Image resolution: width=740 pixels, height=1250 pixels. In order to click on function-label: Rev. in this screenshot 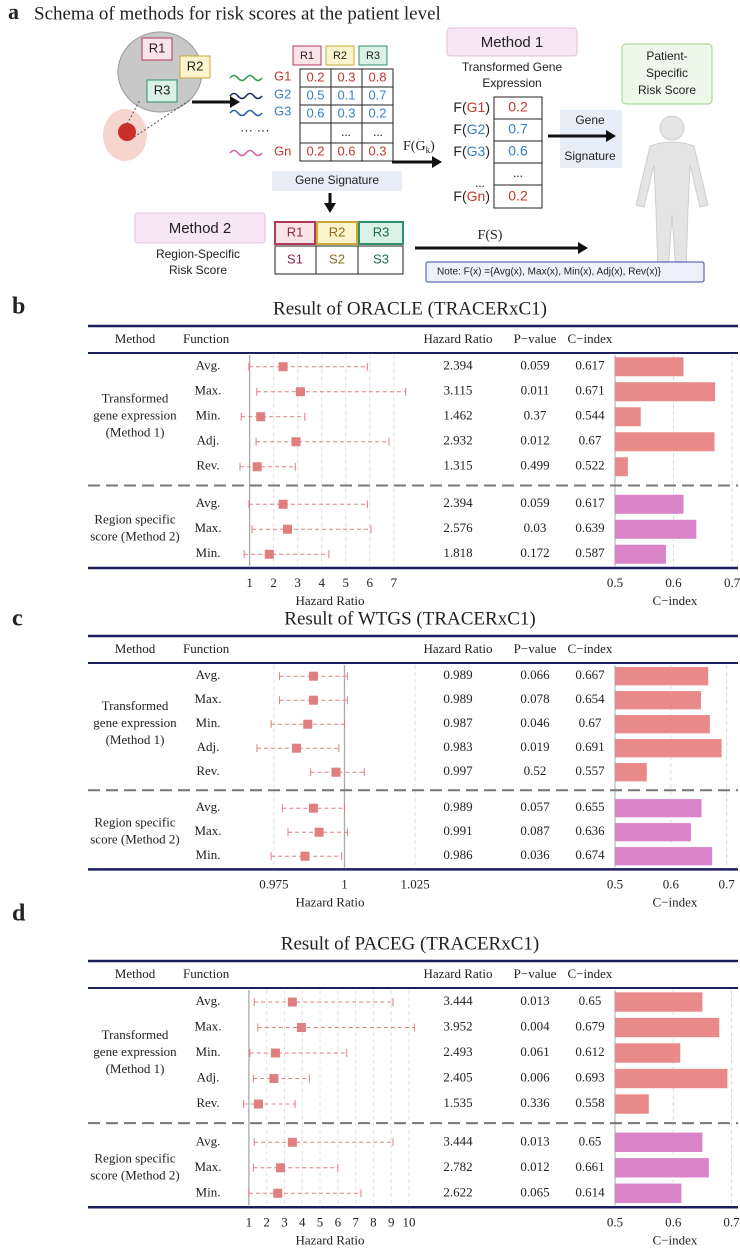, I will do `click(207, 1102)`.